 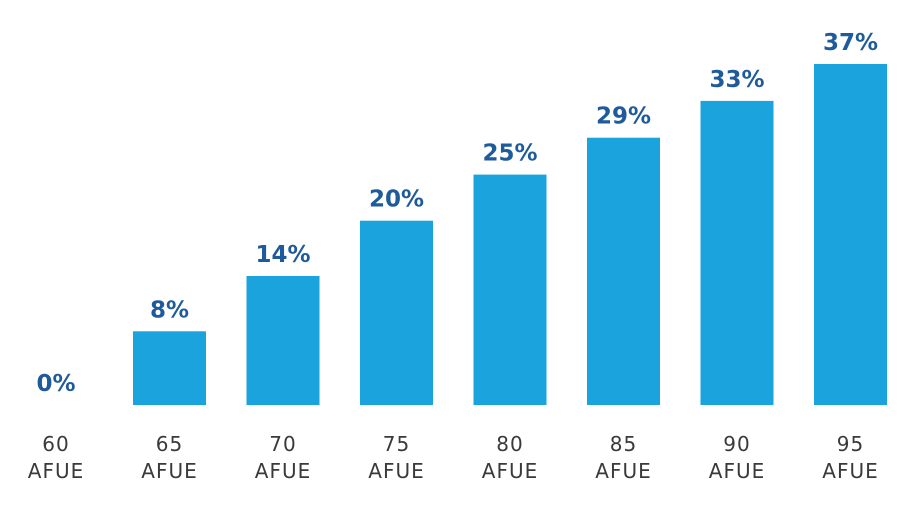 What do you see at coordinates (623, 444) in the screenshot?
I see `category-label-5-line-0: 85` at bounding box center [623, 444].